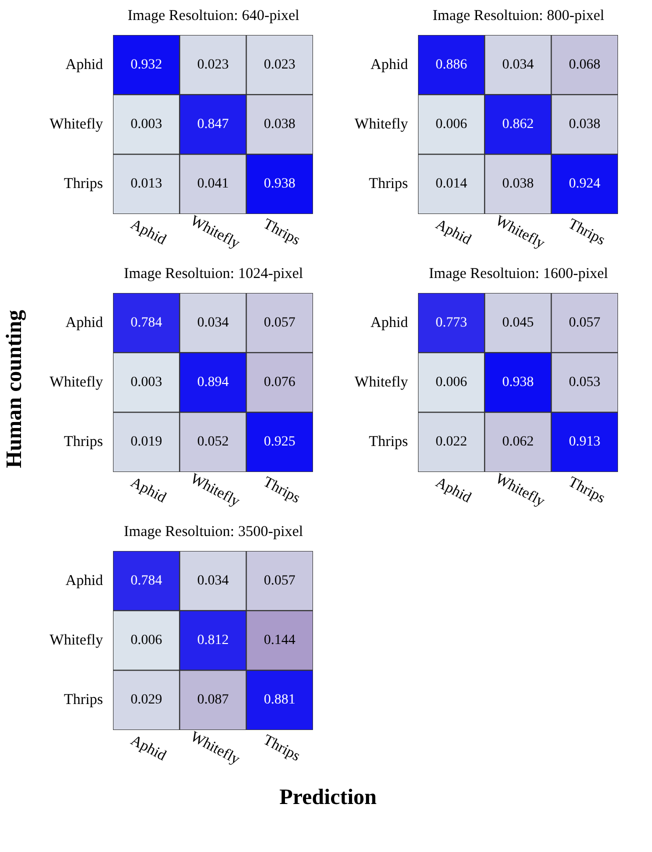 The height and width of the screenshot is (852, 652). I want to click on y-axis-title: Human counting, so click(14, 389).